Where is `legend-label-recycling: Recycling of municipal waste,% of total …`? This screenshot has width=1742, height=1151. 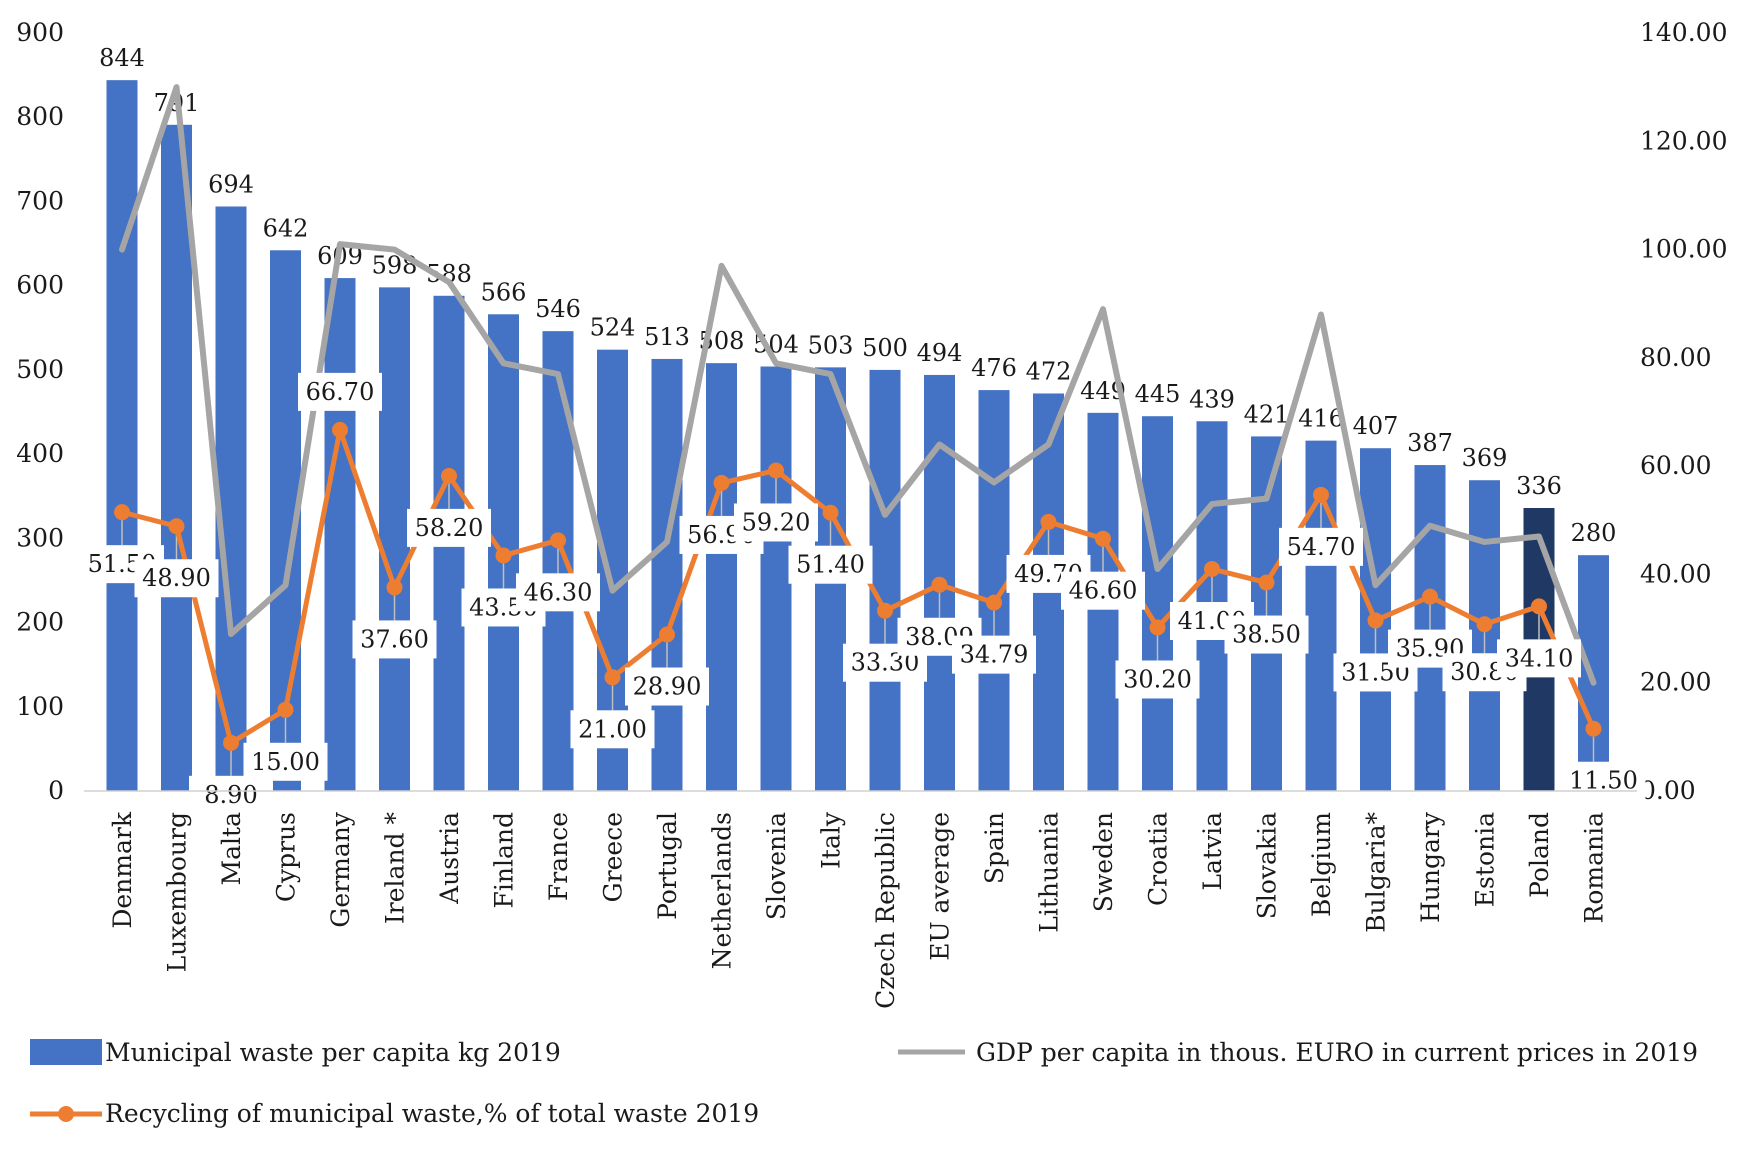 legend-label-recycling: Recycling of municipal waste,% of total … is located at coordinates (432, 1113).